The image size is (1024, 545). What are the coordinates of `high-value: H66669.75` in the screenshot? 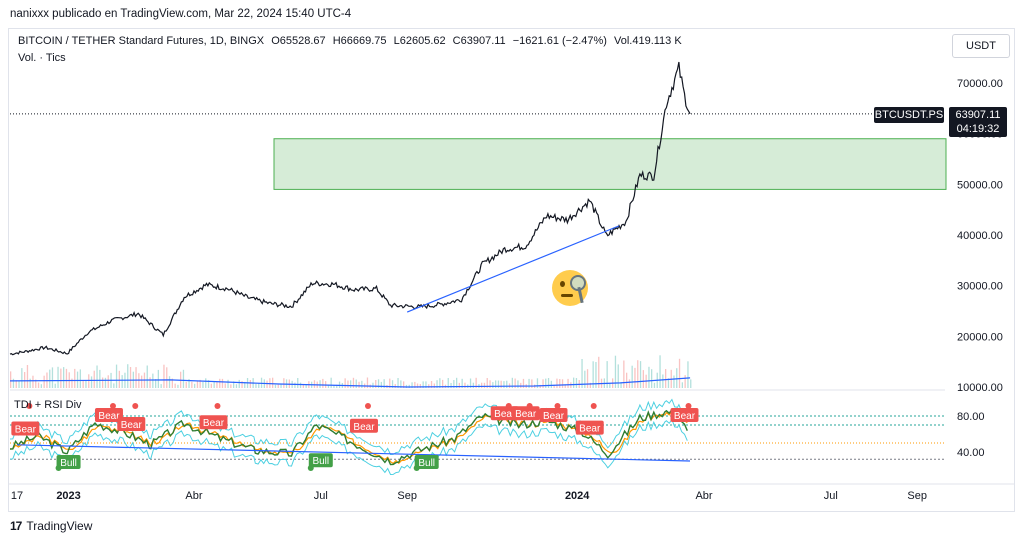 It's located at (359, 41).